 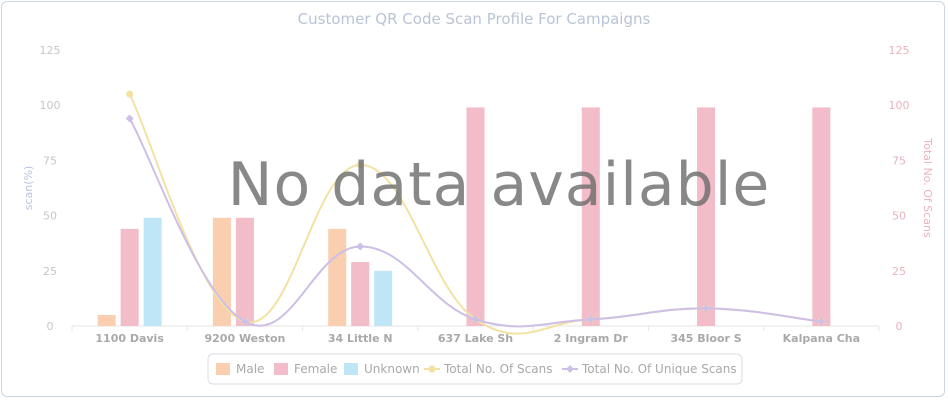 I want to click on x-axis-tick-label: 637 Lake Sh, so click(x=475, y=338).